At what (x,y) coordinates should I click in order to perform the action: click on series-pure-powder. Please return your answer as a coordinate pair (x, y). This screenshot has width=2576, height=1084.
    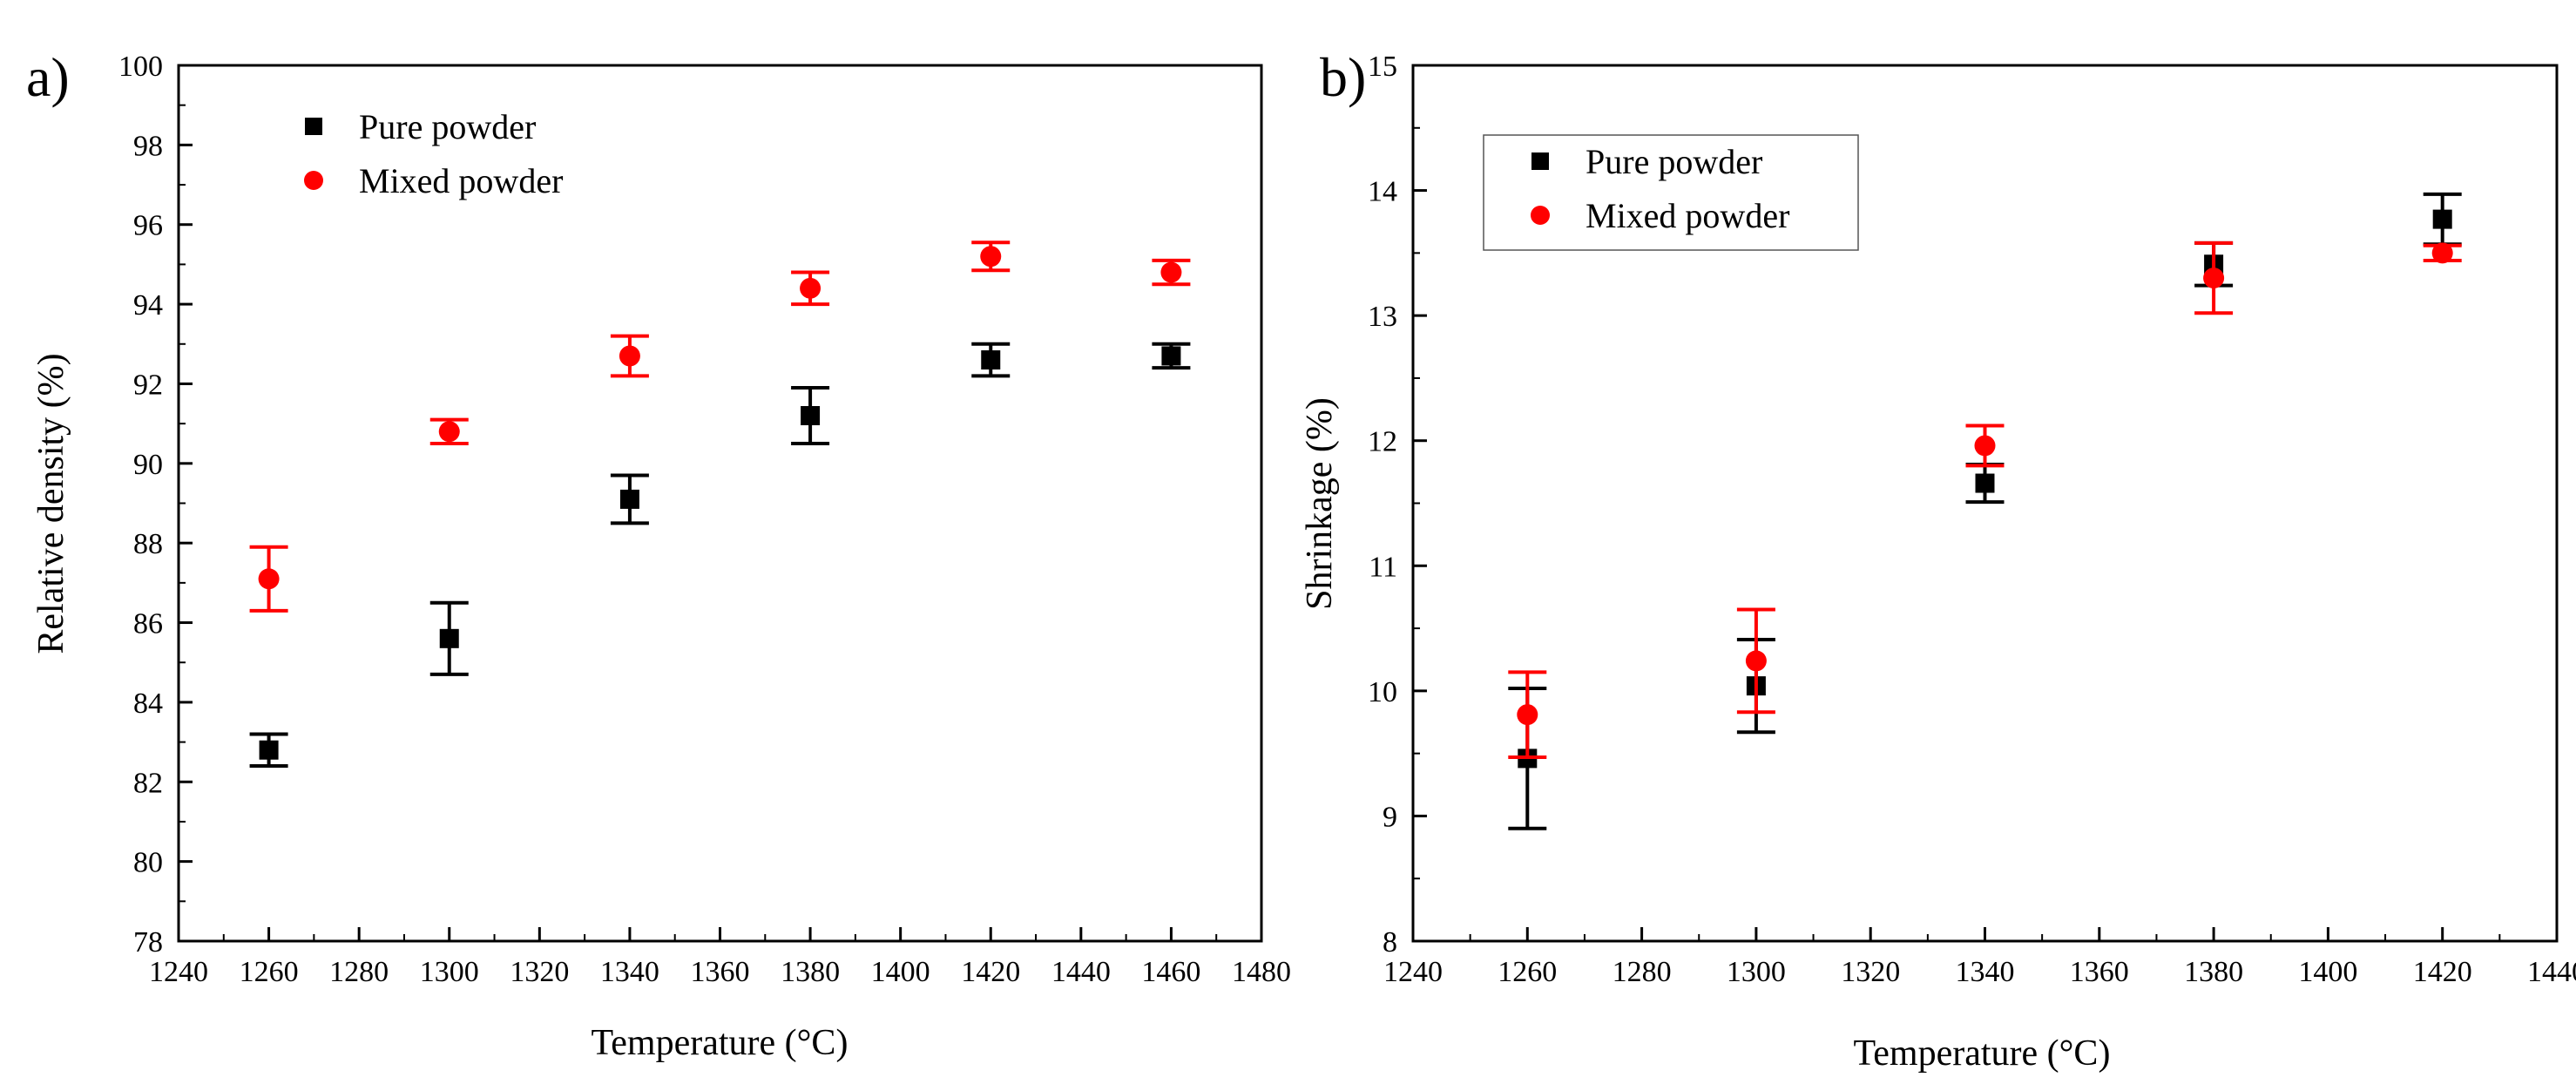
    Looking at the image, I should click on (720, 555).